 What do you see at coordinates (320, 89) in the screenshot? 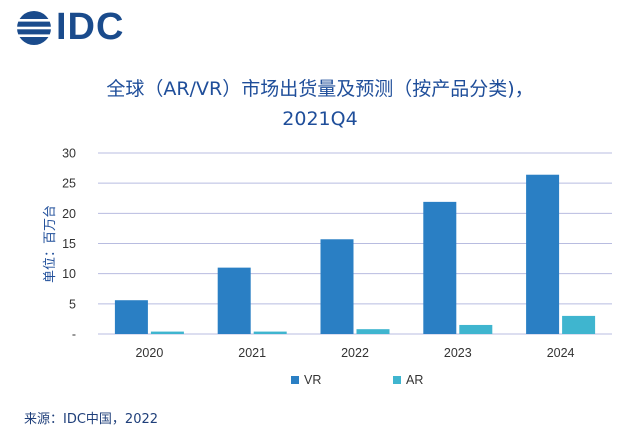
I see `chart-title-line-1: 全球（AR/VR）市场出货量及预测（按产品分类)，` at bounding box center [320, 89].